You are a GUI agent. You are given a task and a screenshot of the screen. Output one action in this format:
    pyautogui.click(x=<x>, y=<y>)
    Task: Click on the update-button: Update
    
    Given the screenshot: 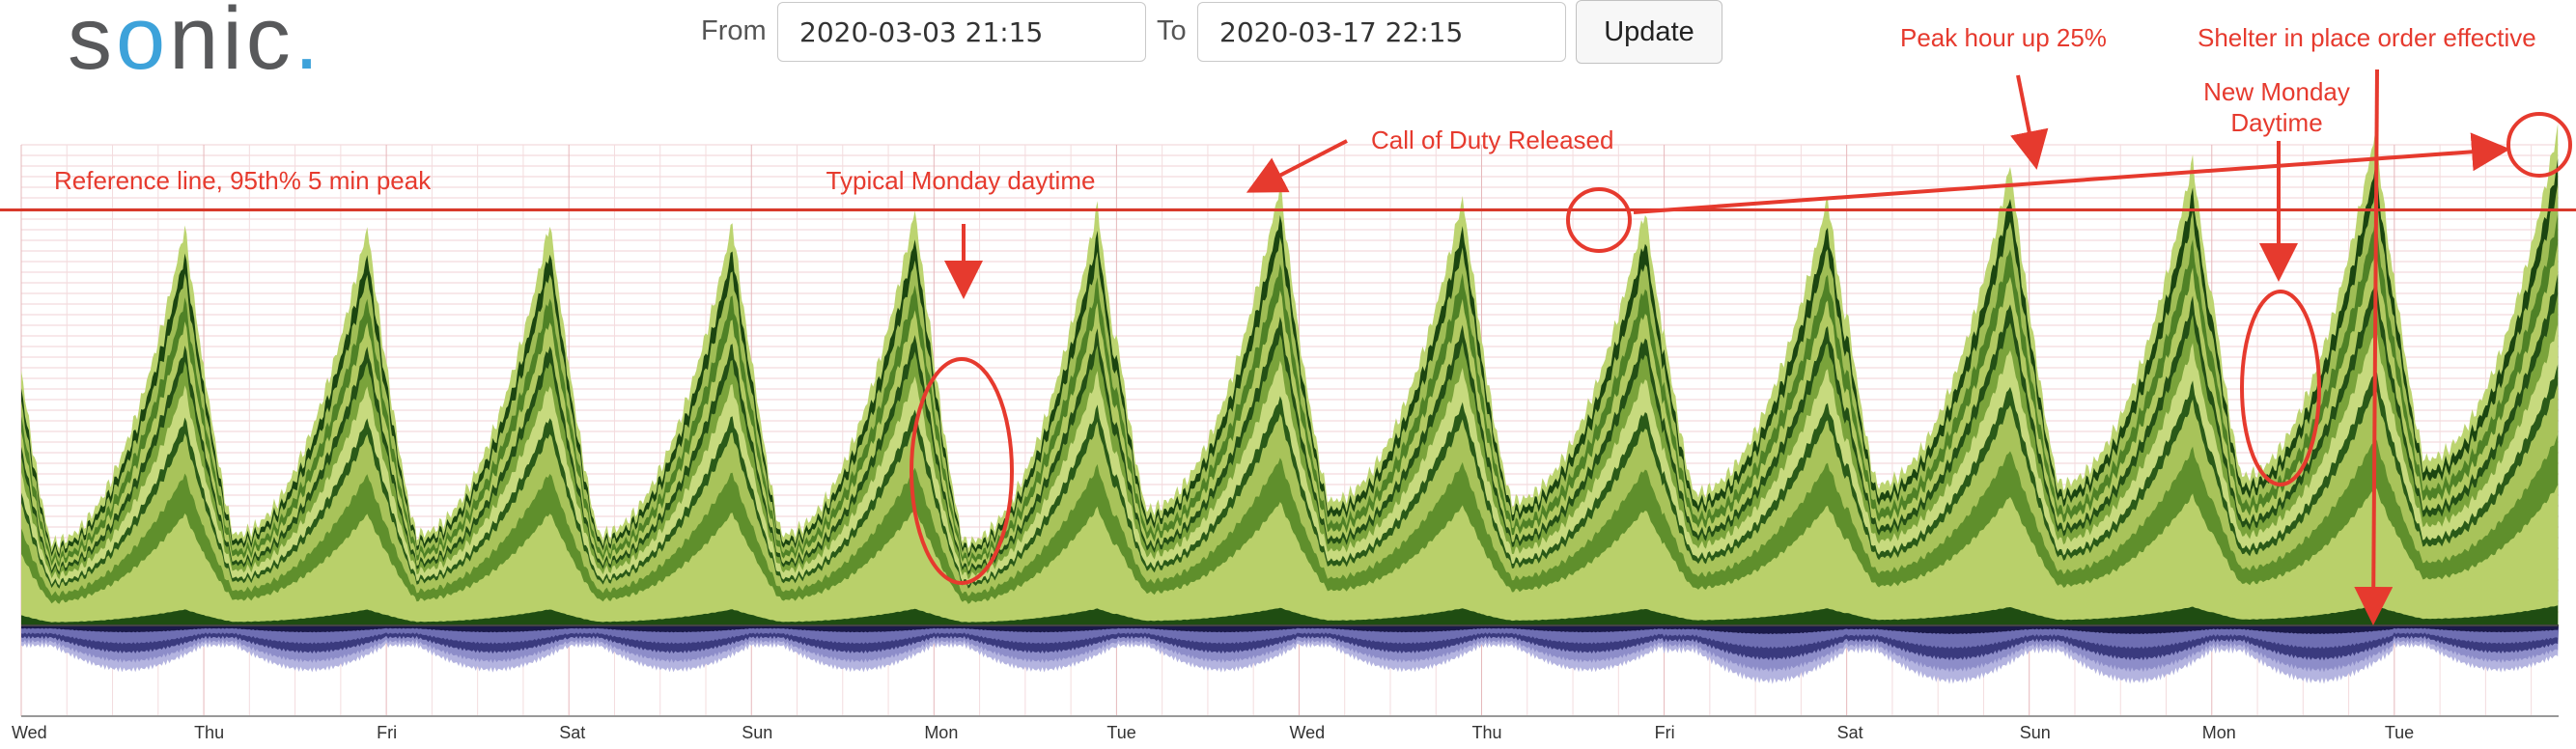 What is the action you would take?
    pyautogui.click(x=1649, y=32)
    